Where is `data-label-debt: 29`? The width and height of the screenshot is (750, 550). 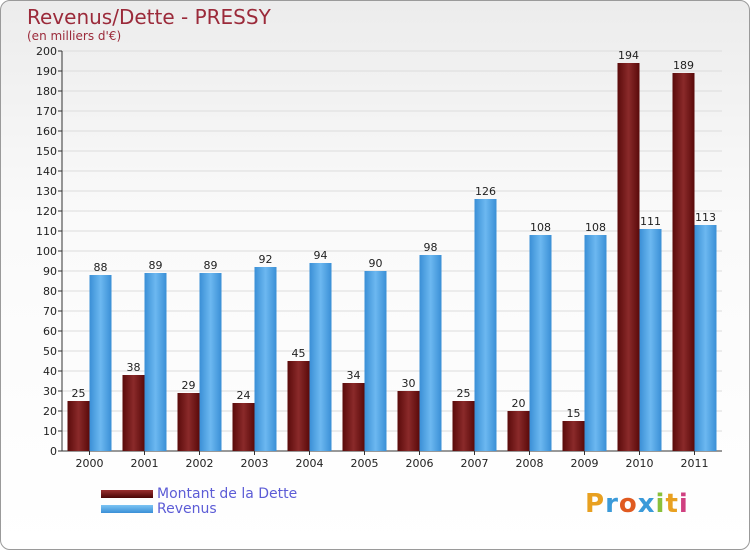 data-label-debt: 29 is located at coordinates (189, 385).